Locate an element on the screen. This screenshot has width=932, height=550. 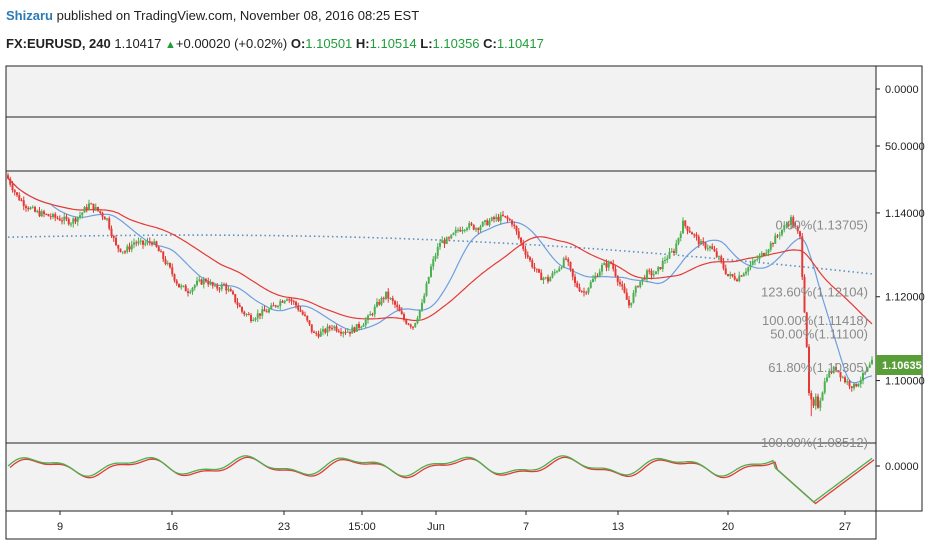
low-label: L: is located at coordinates (426, 43).